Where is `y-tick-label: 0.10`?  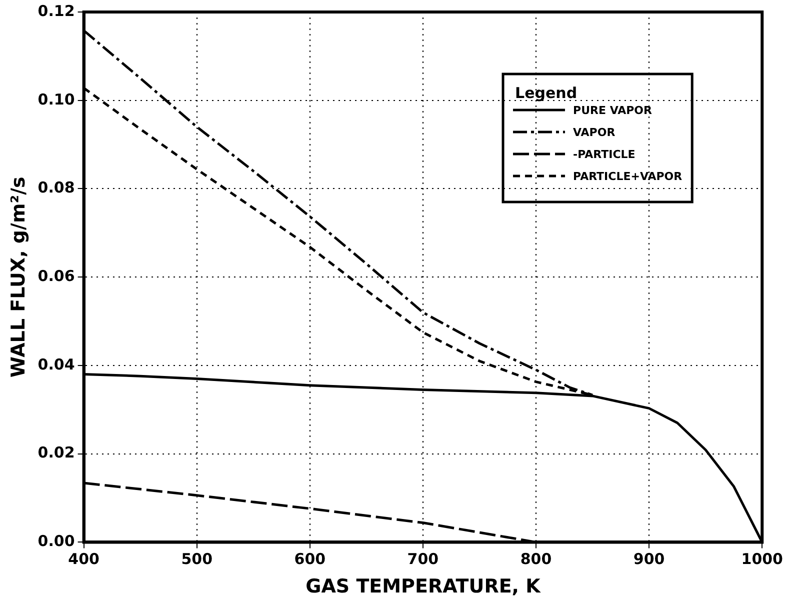 y-tick-label: 0.10 is located at coordinates (56, 99).